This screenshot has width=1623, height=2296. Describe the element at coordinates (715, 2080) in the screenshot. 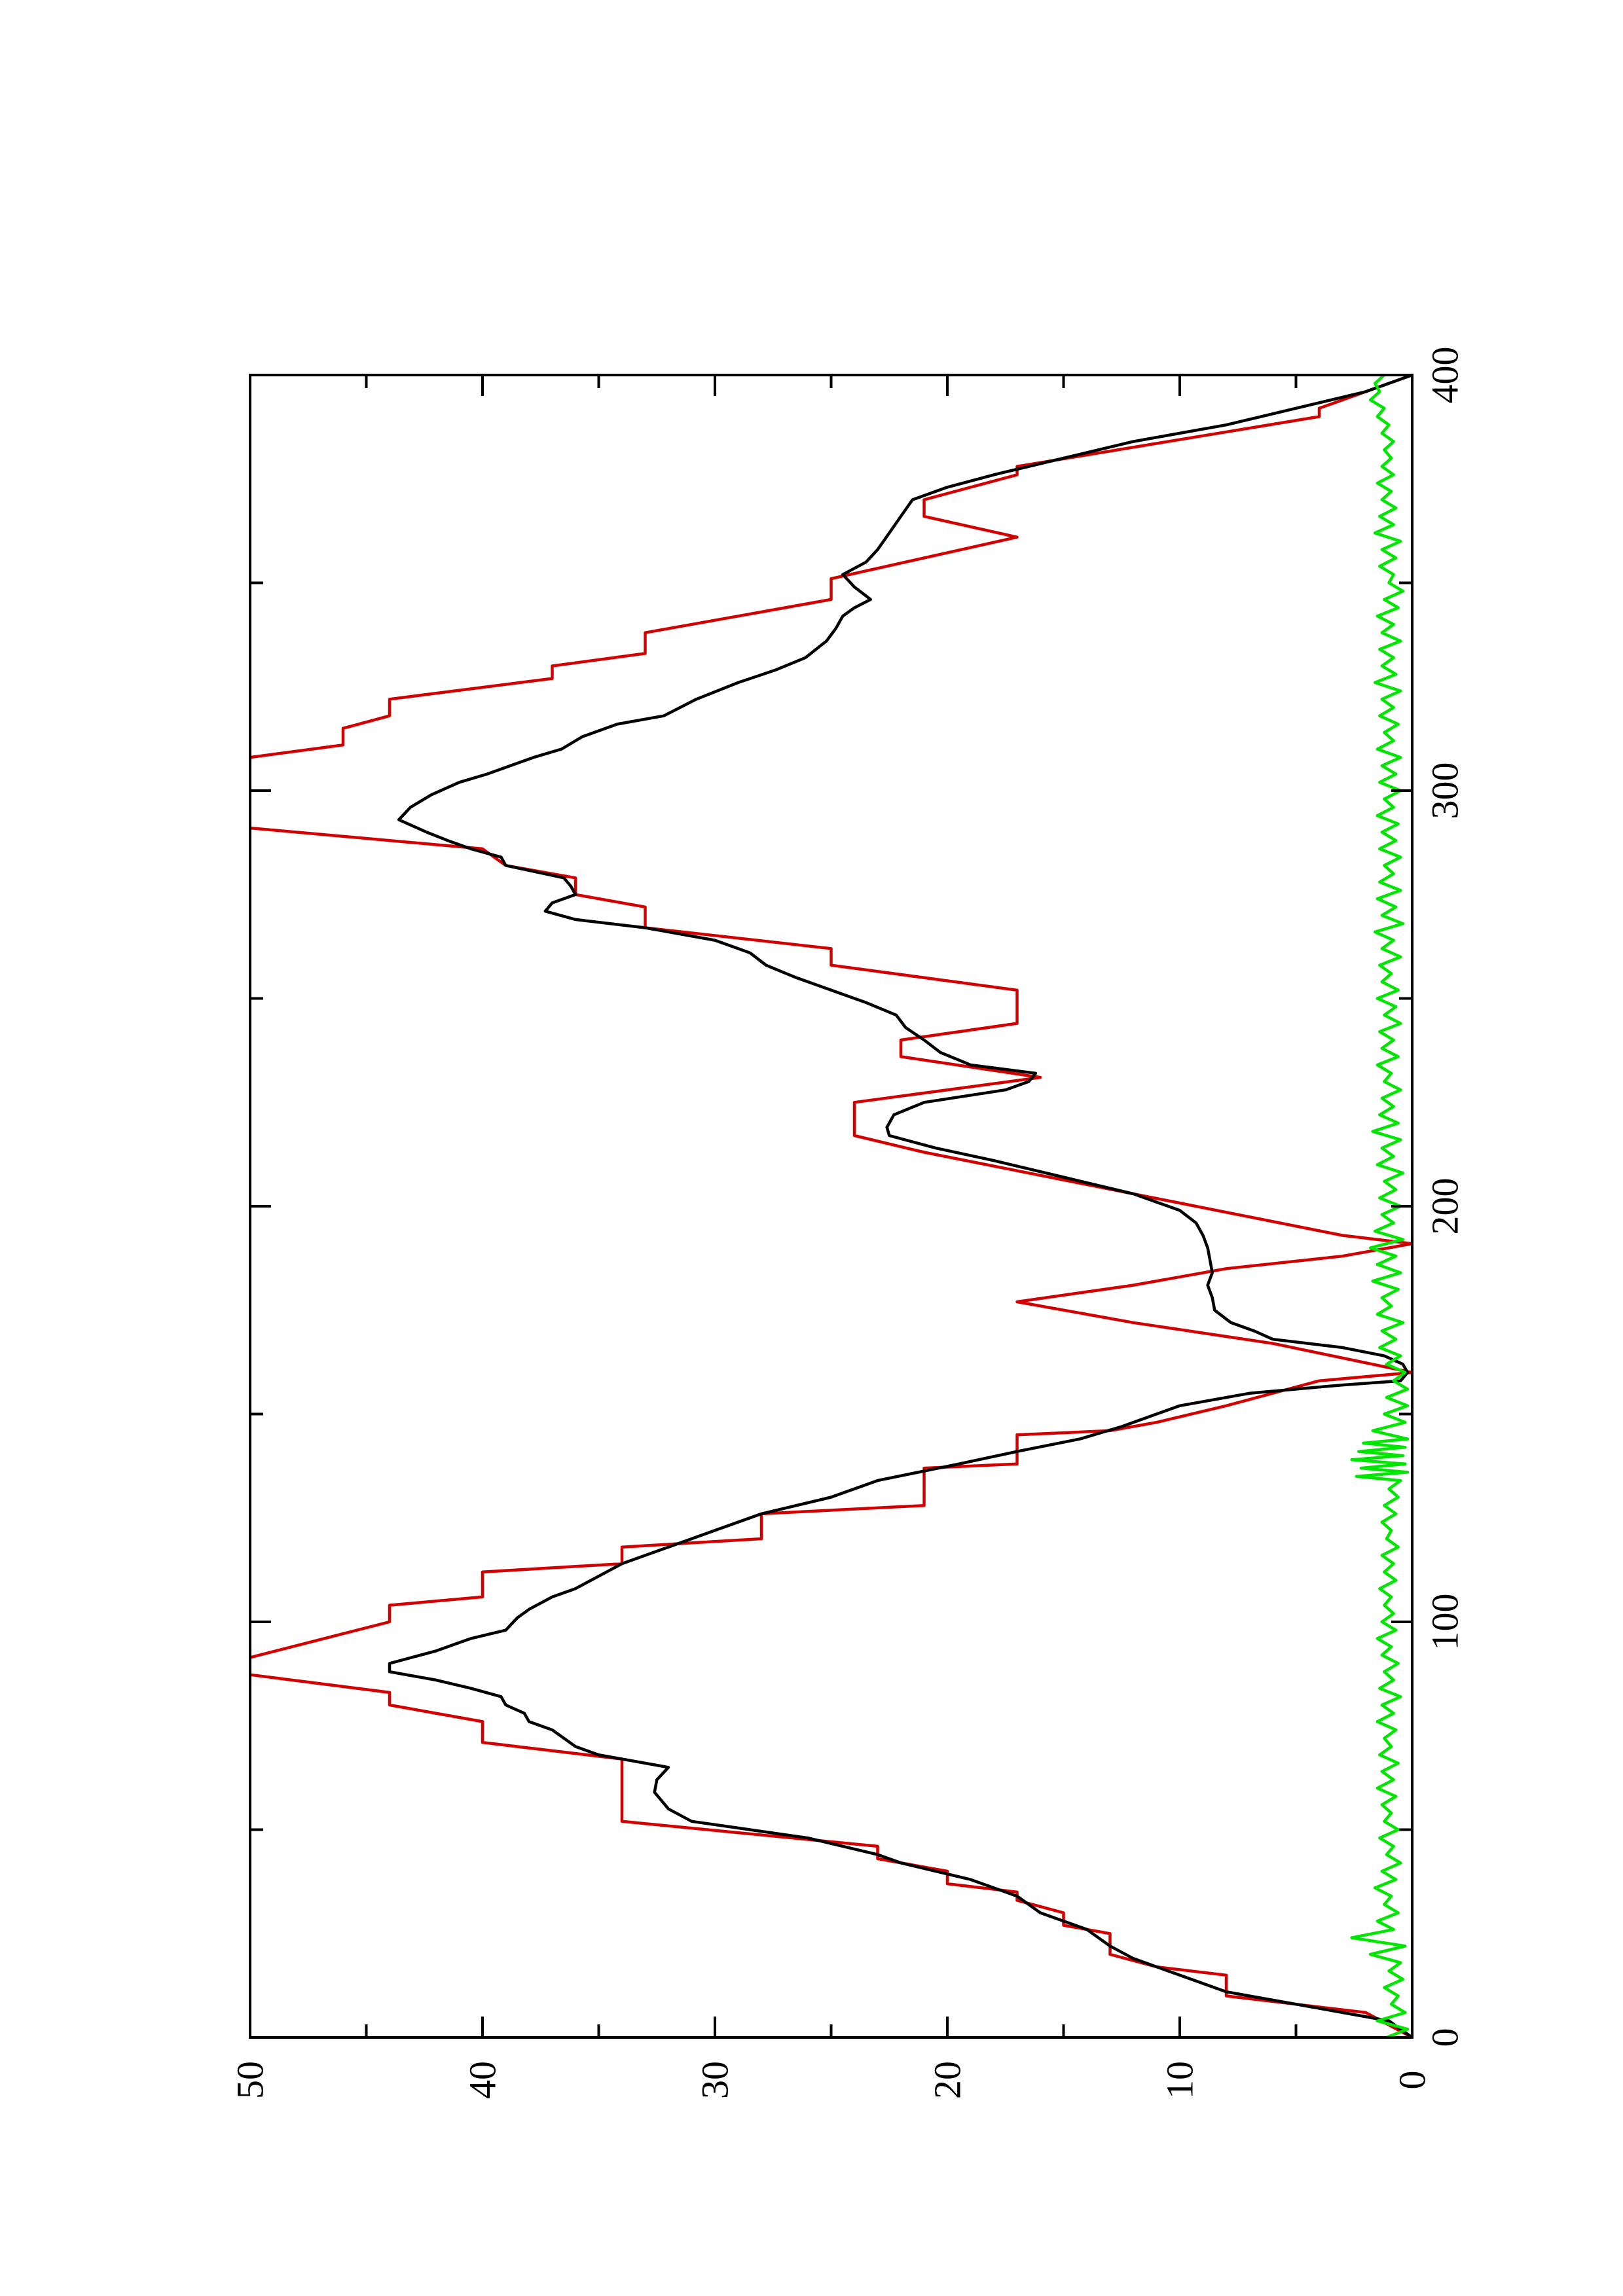

I see `y-tick-label: 30` at that location.